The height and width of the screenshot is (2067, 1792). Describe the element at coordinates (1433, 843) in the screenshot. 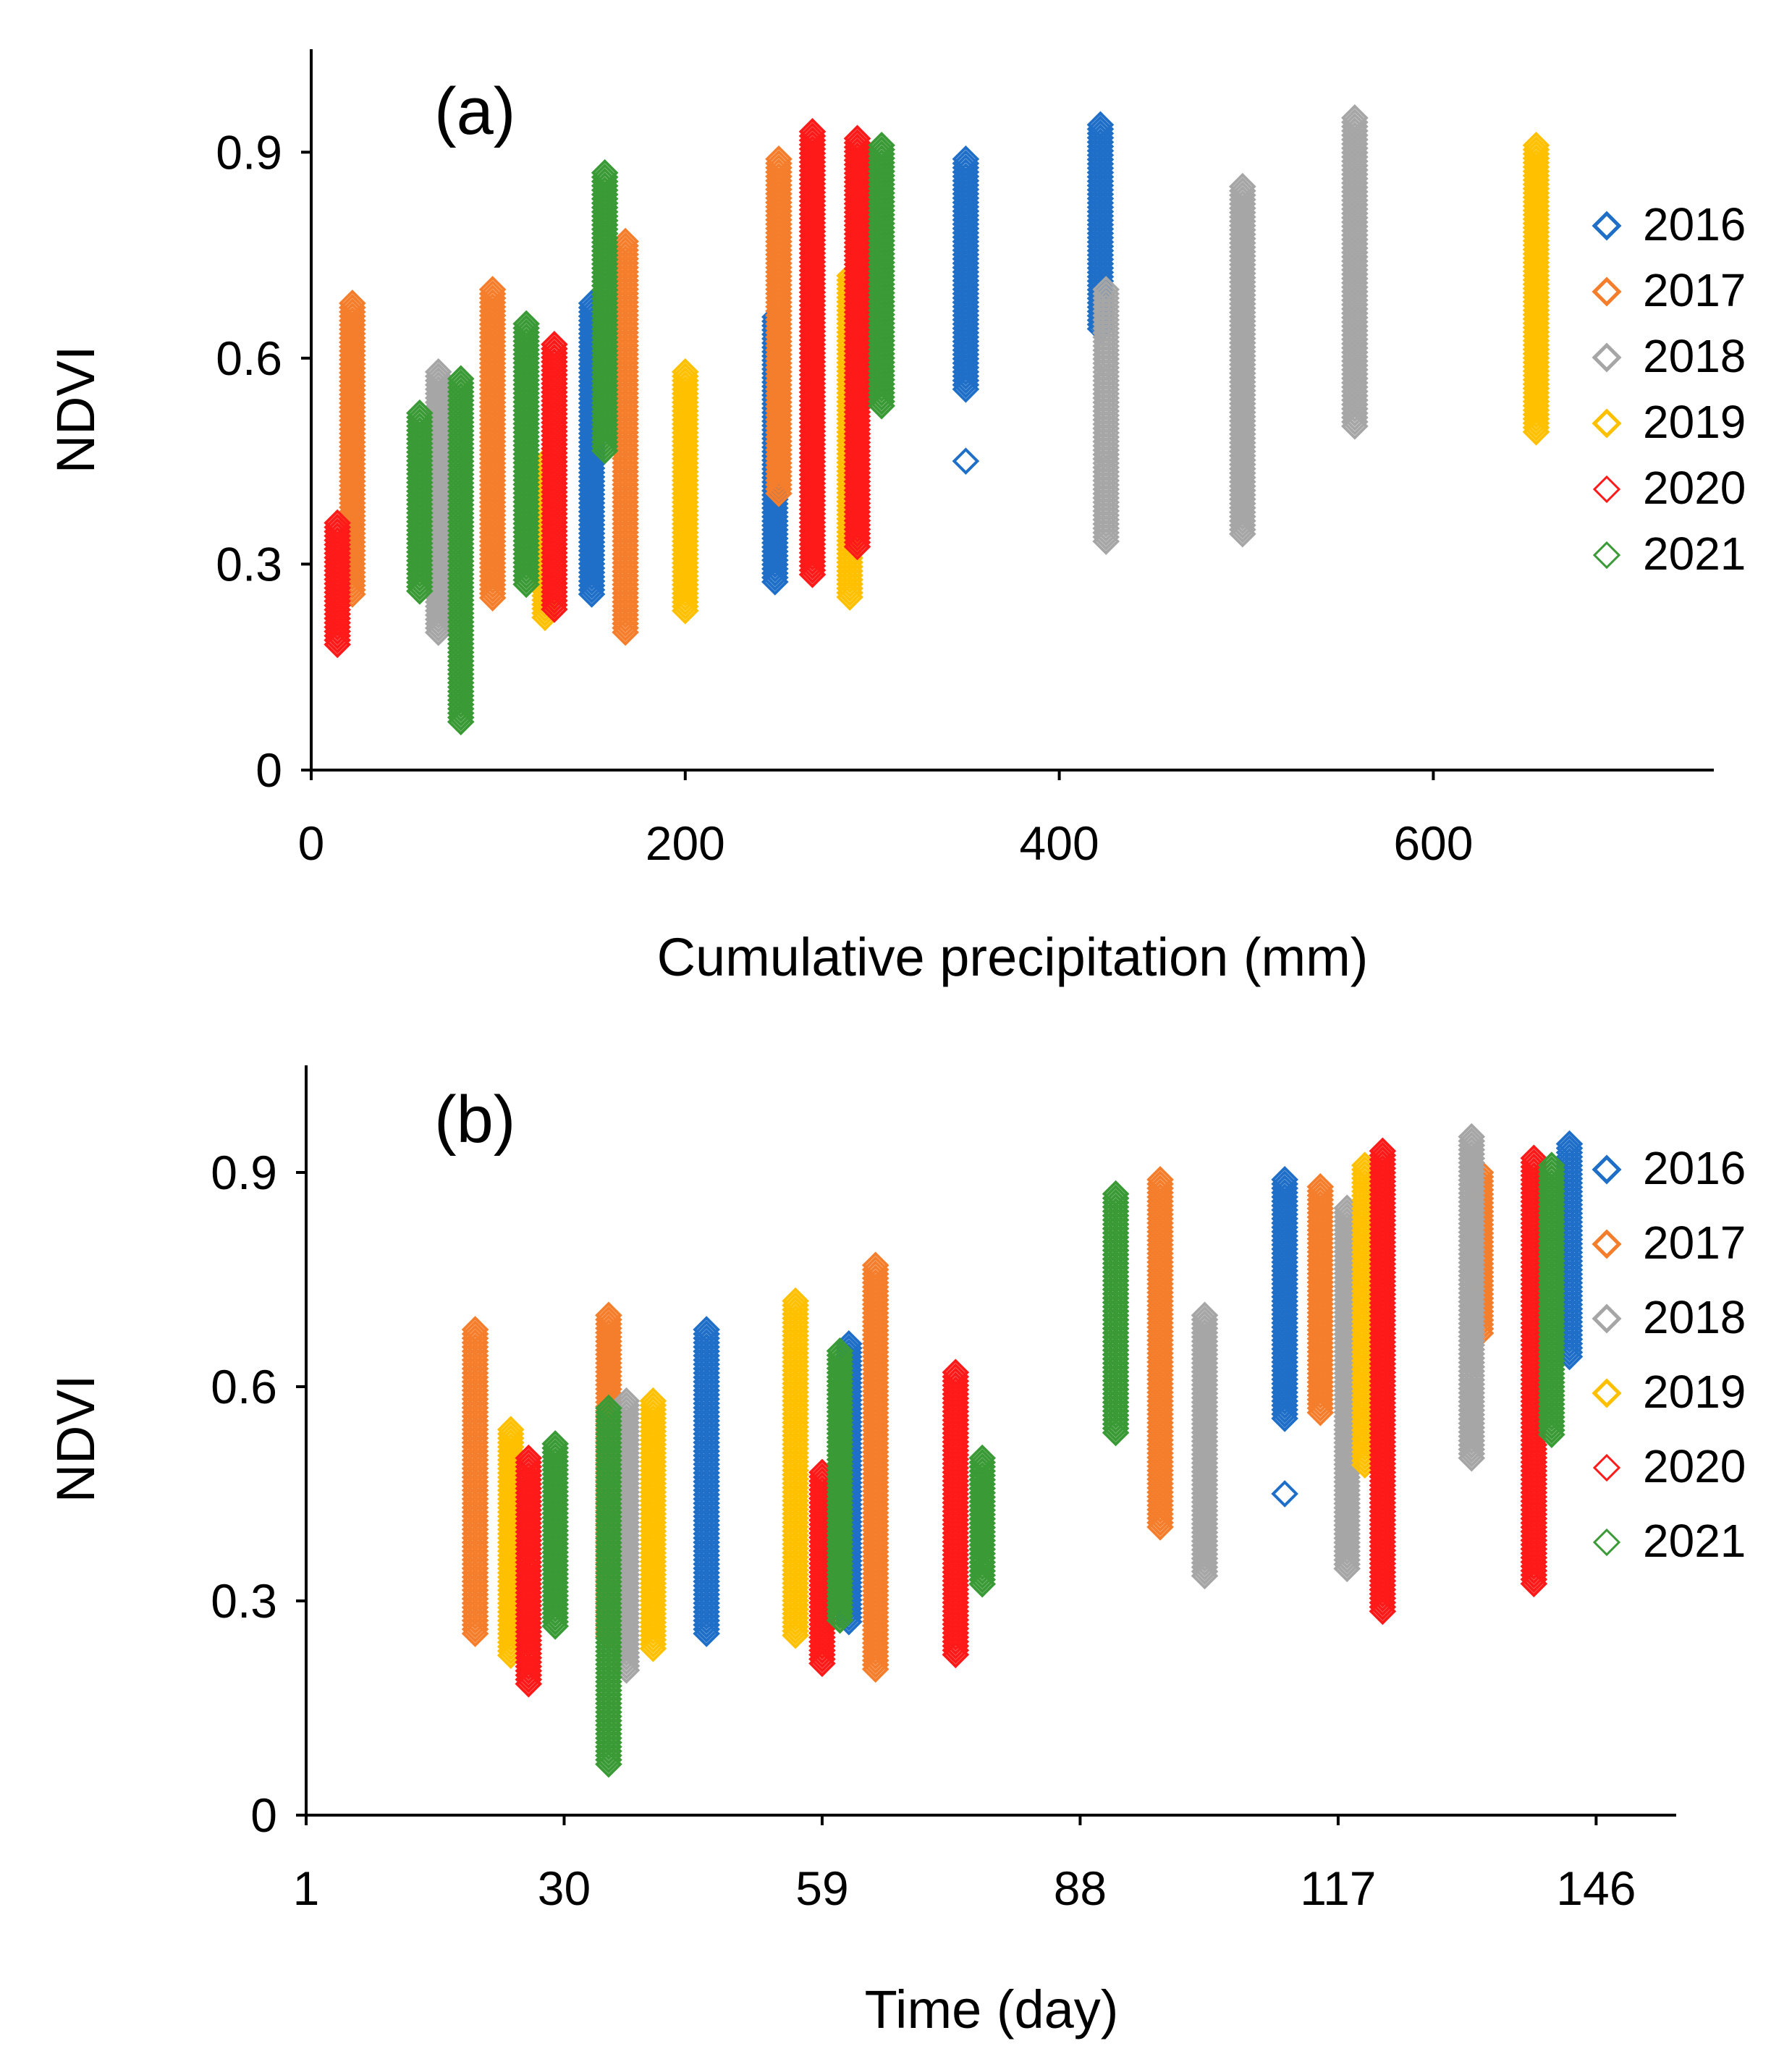

I see `x-tick-label: 600` at that location.